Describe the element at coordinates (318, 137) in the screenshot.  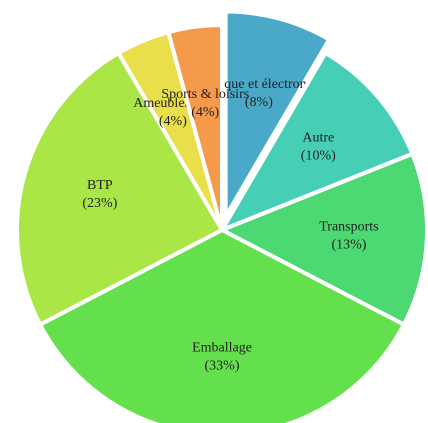
I see `slice-label: Autre` at that location.